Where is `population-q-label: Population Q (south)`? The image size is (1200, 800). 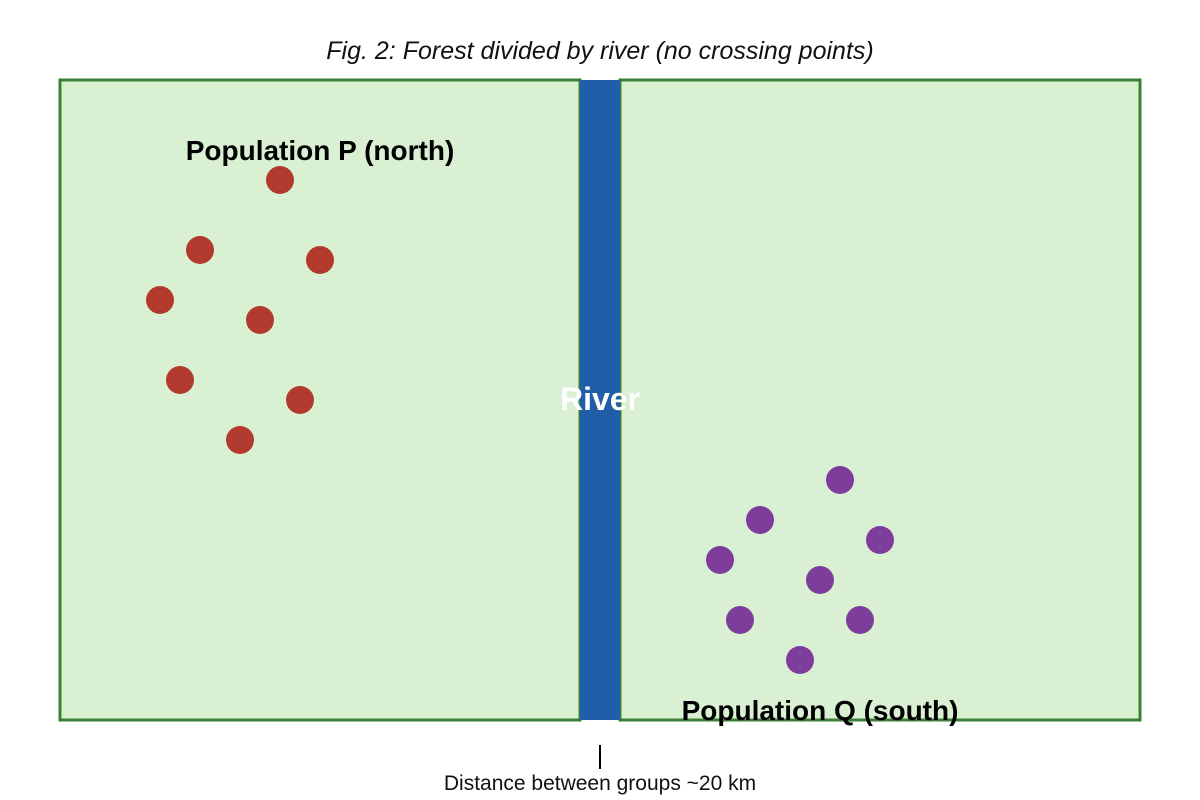 population-q-label: Population Q (south) is located at coordinates (820, 710).